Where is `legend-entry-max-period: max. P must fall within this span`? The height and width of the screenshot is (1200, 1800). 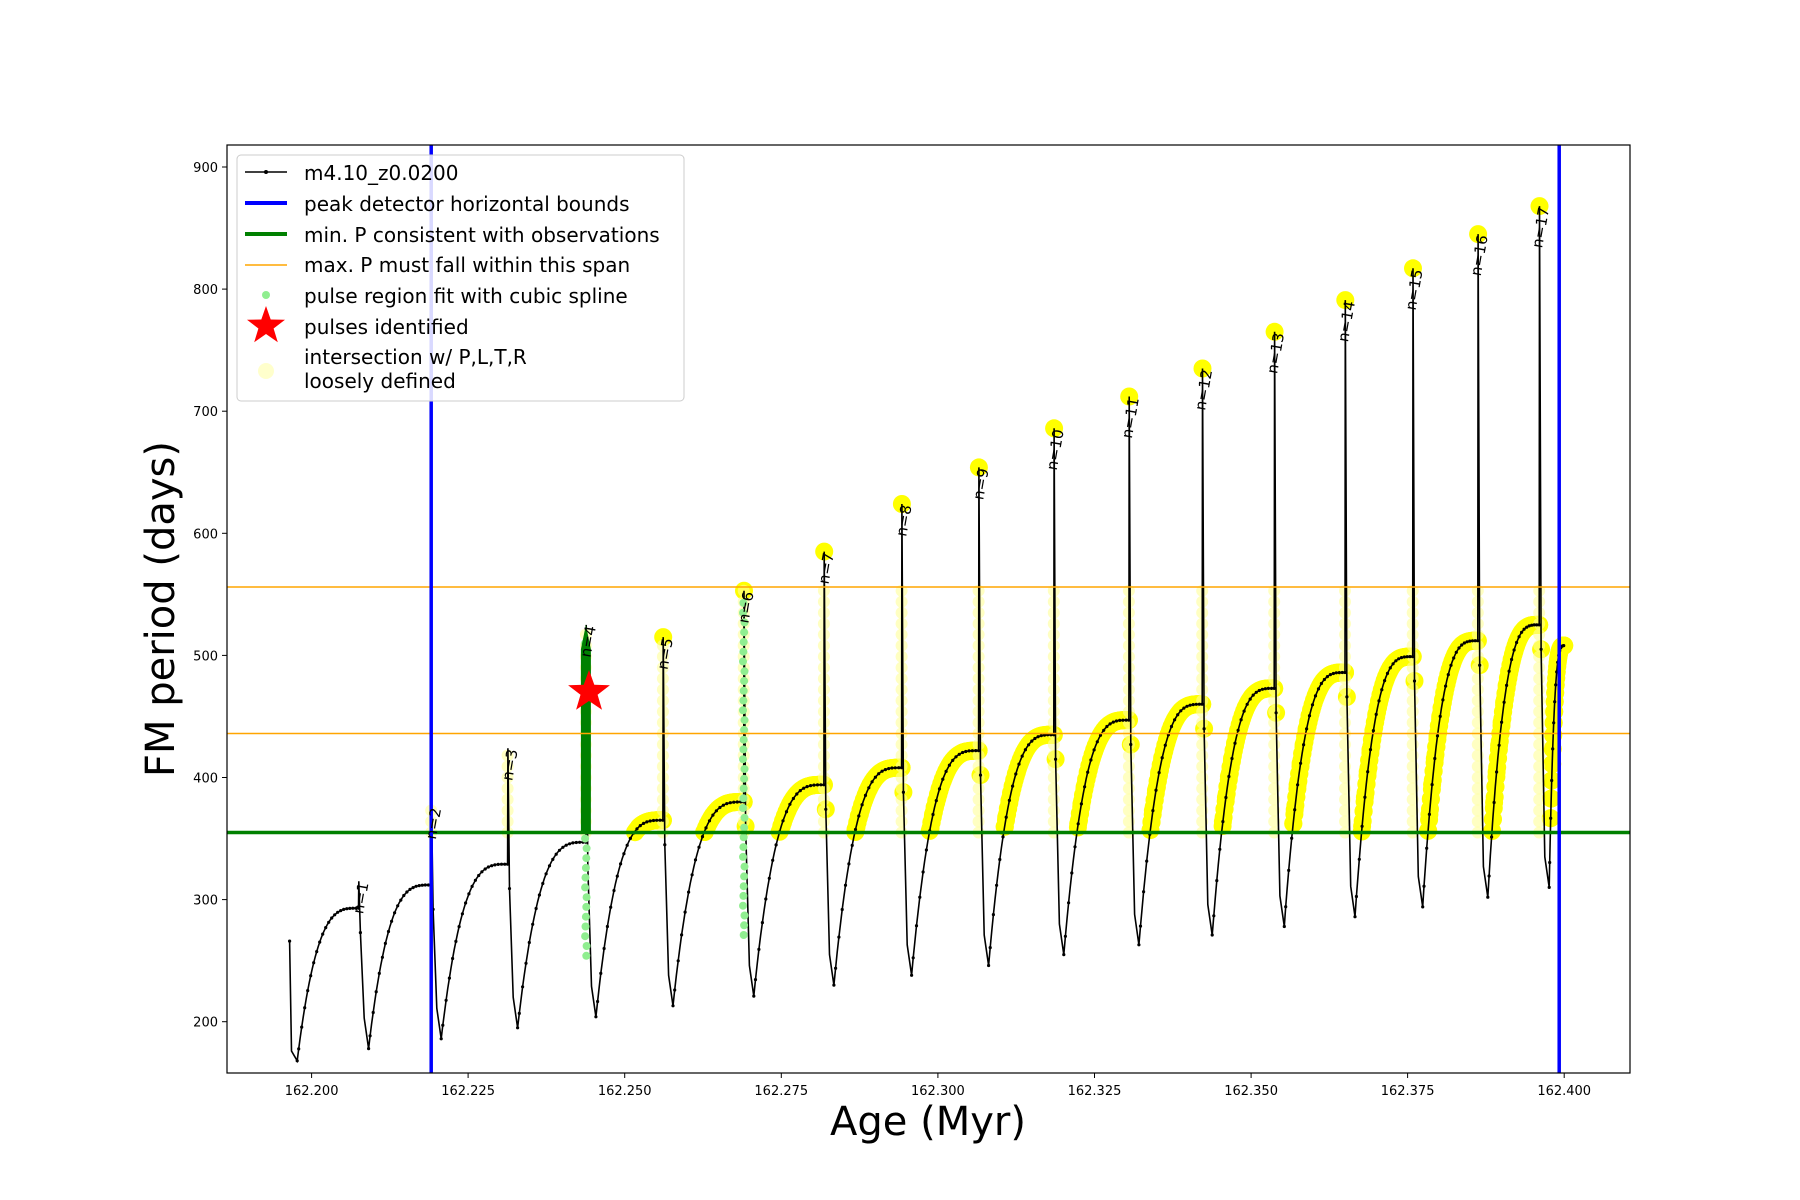 legend-entry-max-period: max. P must fall within this span is located at coordinates (437, 265).